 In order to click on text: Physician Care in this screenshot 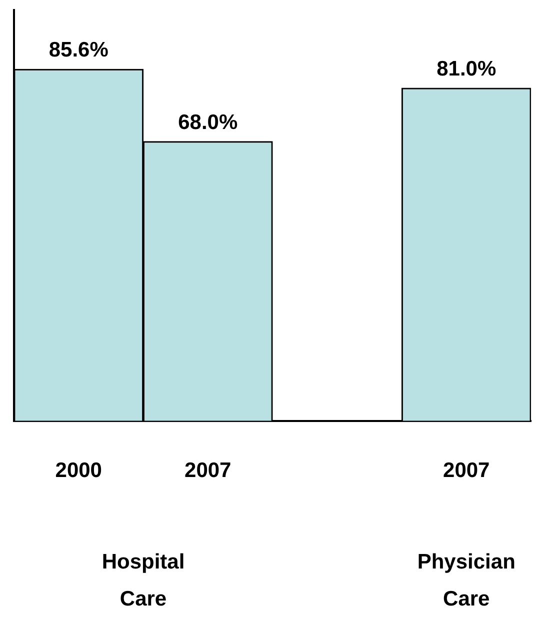, I will do `click(466, 580)`.